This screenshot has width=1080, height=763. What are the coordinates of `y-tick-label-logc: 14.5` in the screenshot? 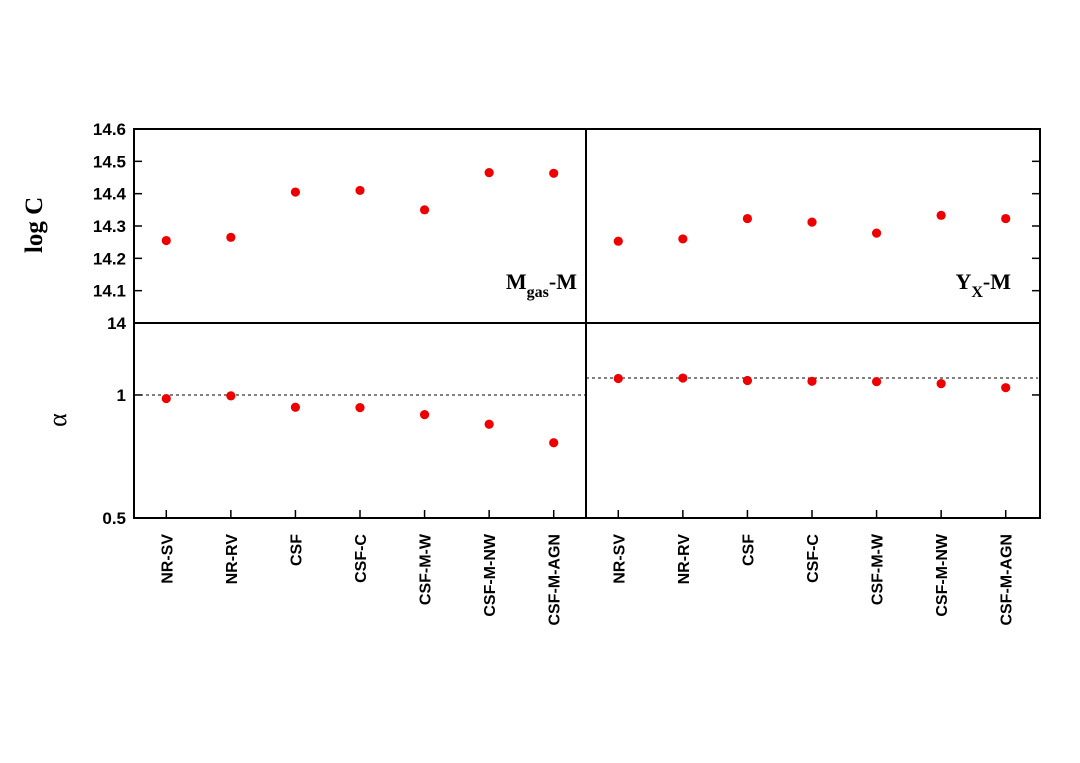 It's located at (109, 161).